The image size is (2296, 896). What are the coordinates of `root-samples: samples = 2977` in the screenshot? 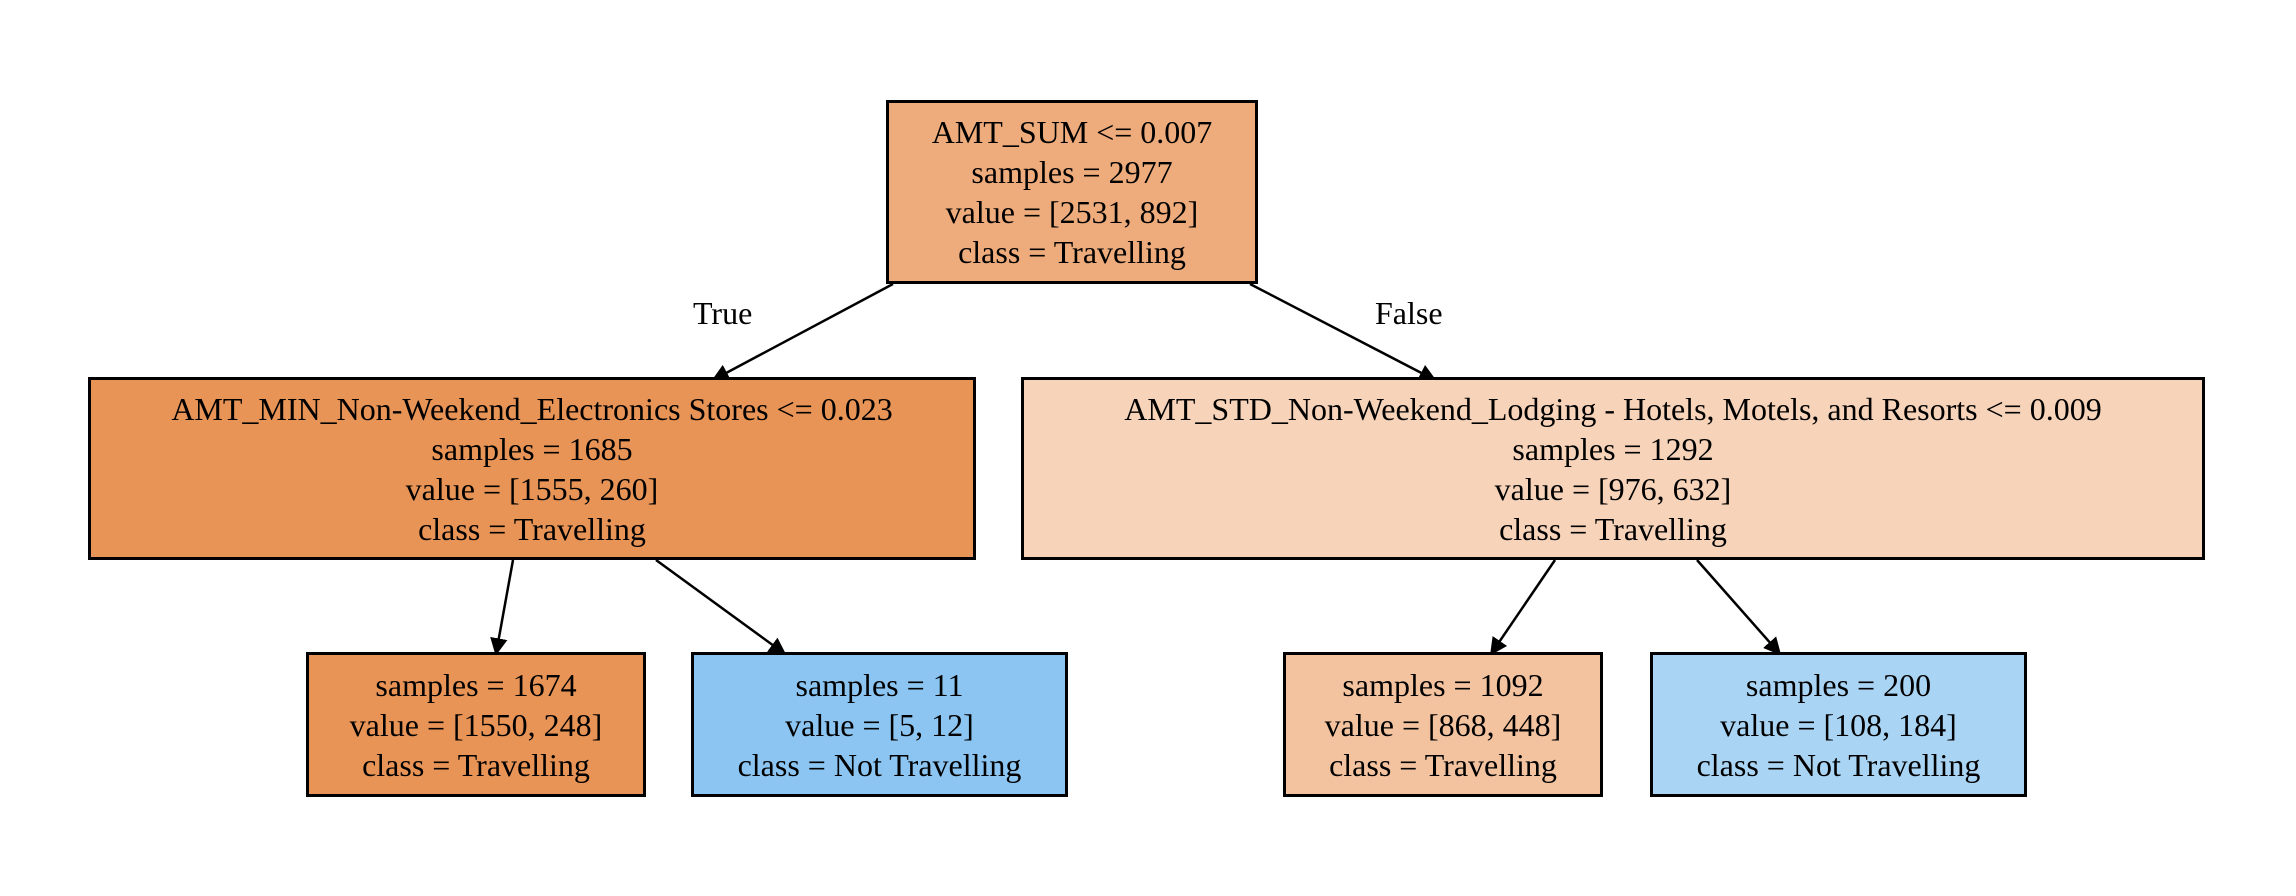 It's located at (1072, 172).